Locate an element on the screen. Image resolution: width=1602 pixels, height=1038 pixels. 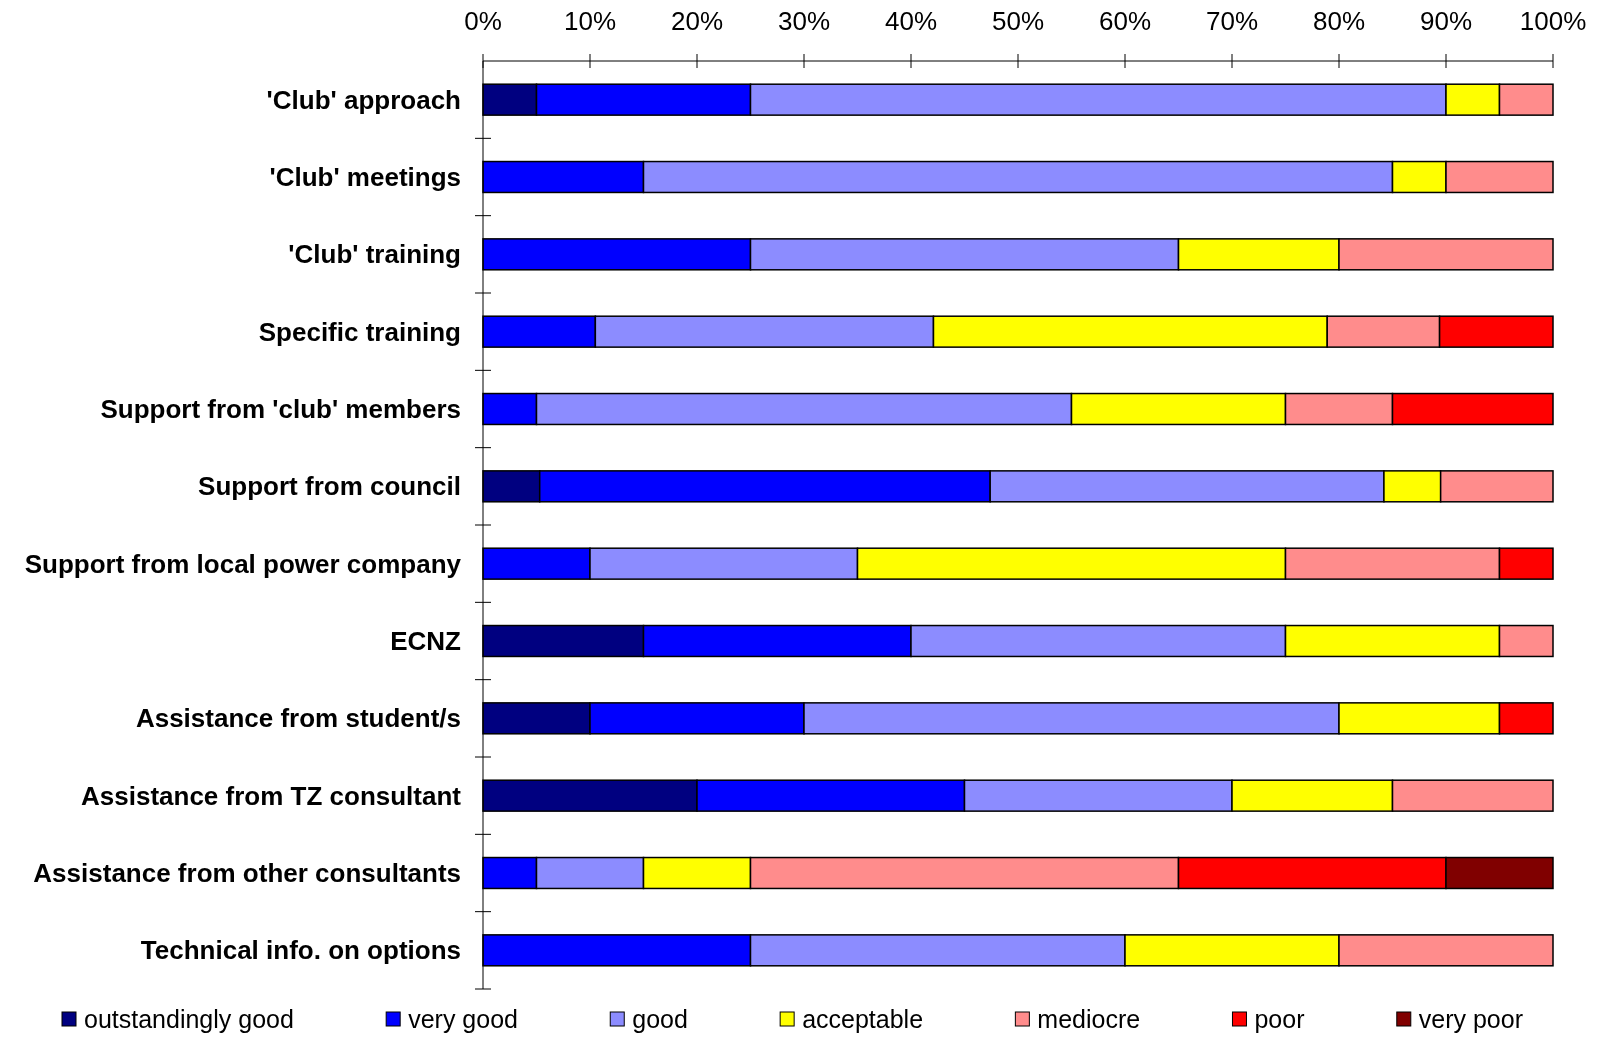
legend-label: acceptable is located at coordinates (863, 1018).